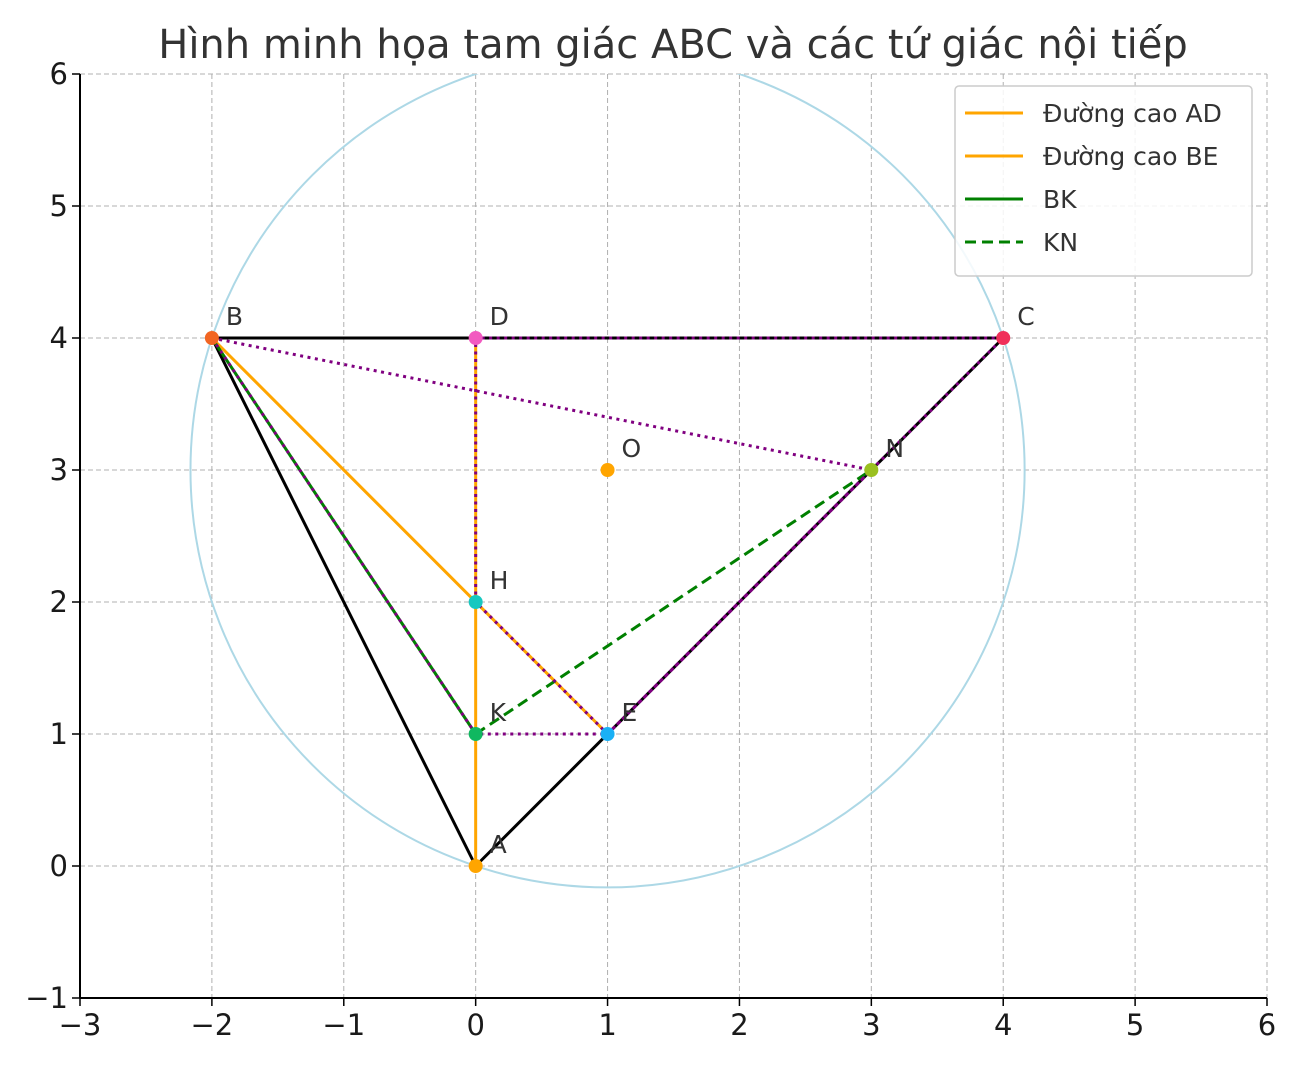 The height and width of the screenshot is (1065, 1297). I want to click on point-b, so click(211, 338).